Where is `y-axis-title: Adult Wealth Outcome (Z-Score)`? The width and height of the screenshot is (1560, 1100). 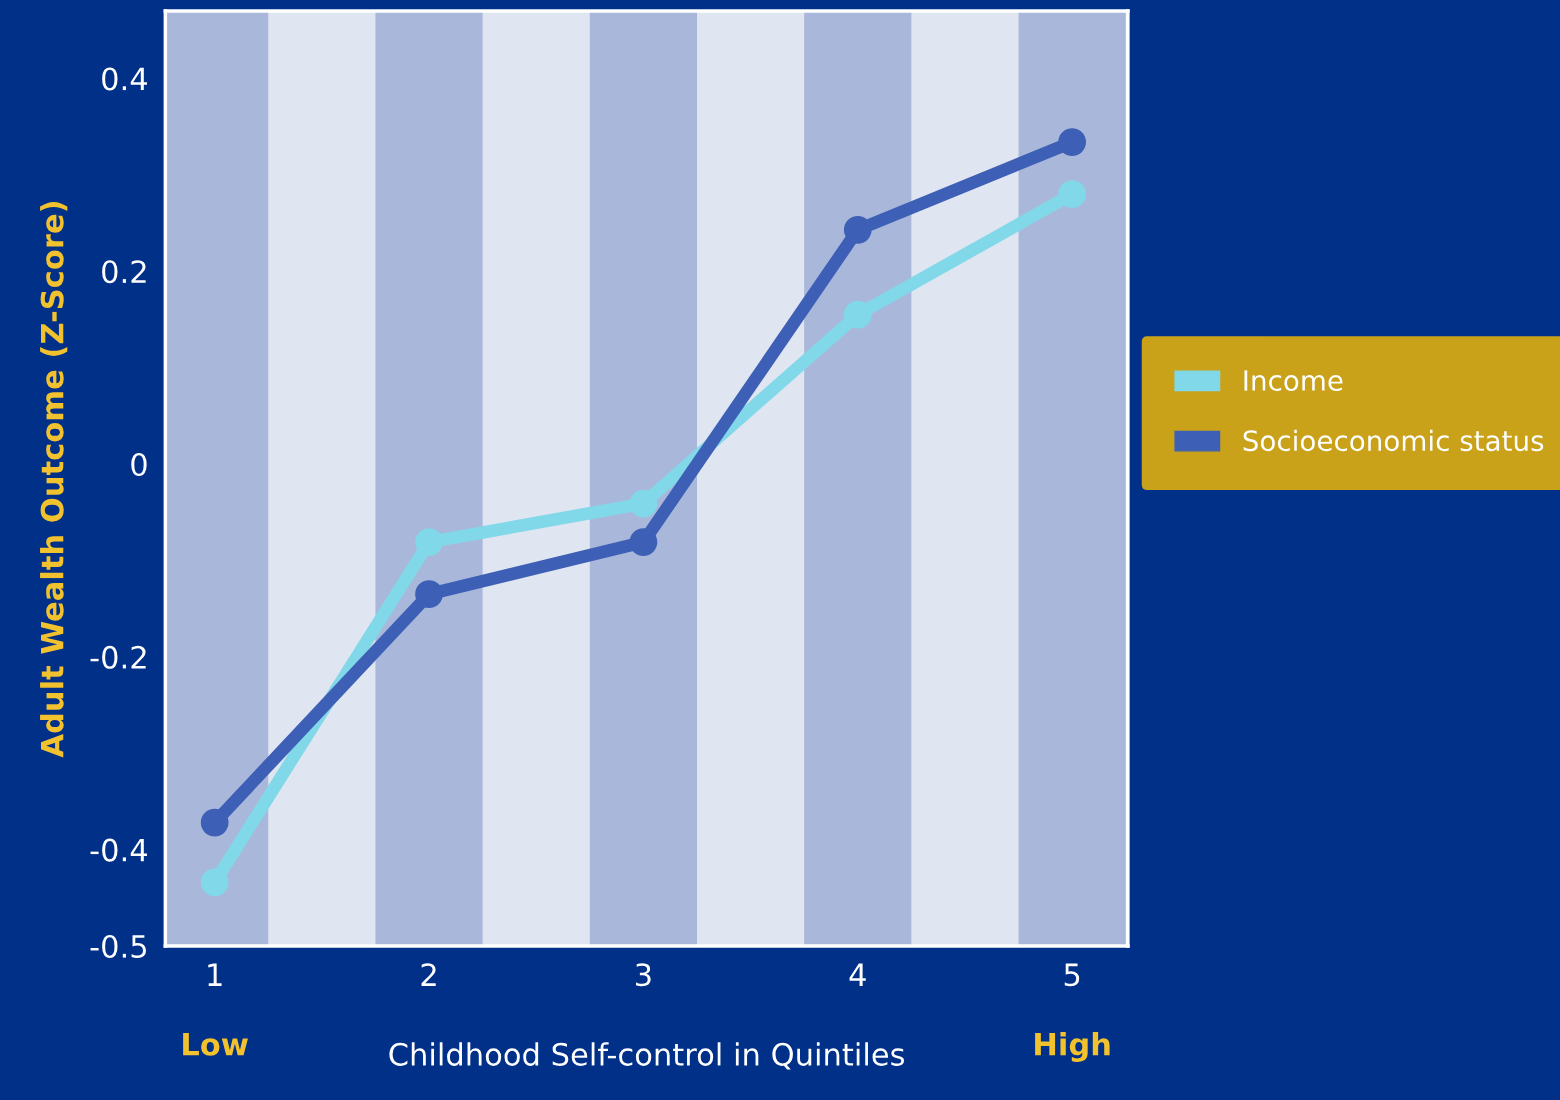
y-axis-title: Adult Wealth Outcome (Z-Score) is located at coordinates (54, 480).